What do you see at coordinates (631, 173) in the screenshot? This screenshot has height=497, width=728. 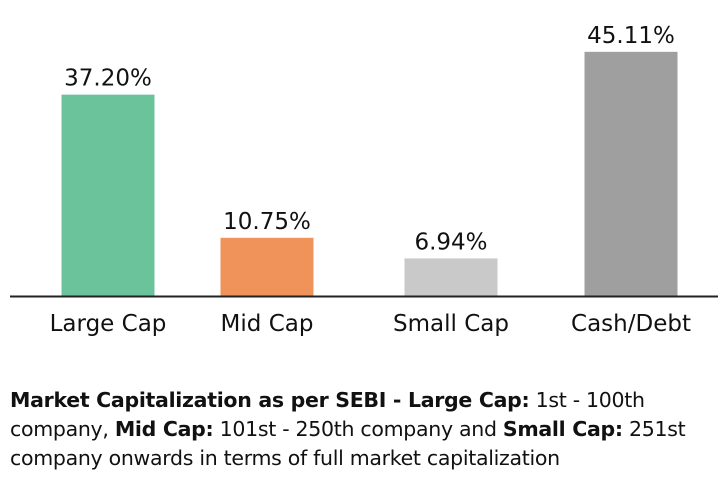 I see `bar-cash-debt` at bounding box center [631, 173].